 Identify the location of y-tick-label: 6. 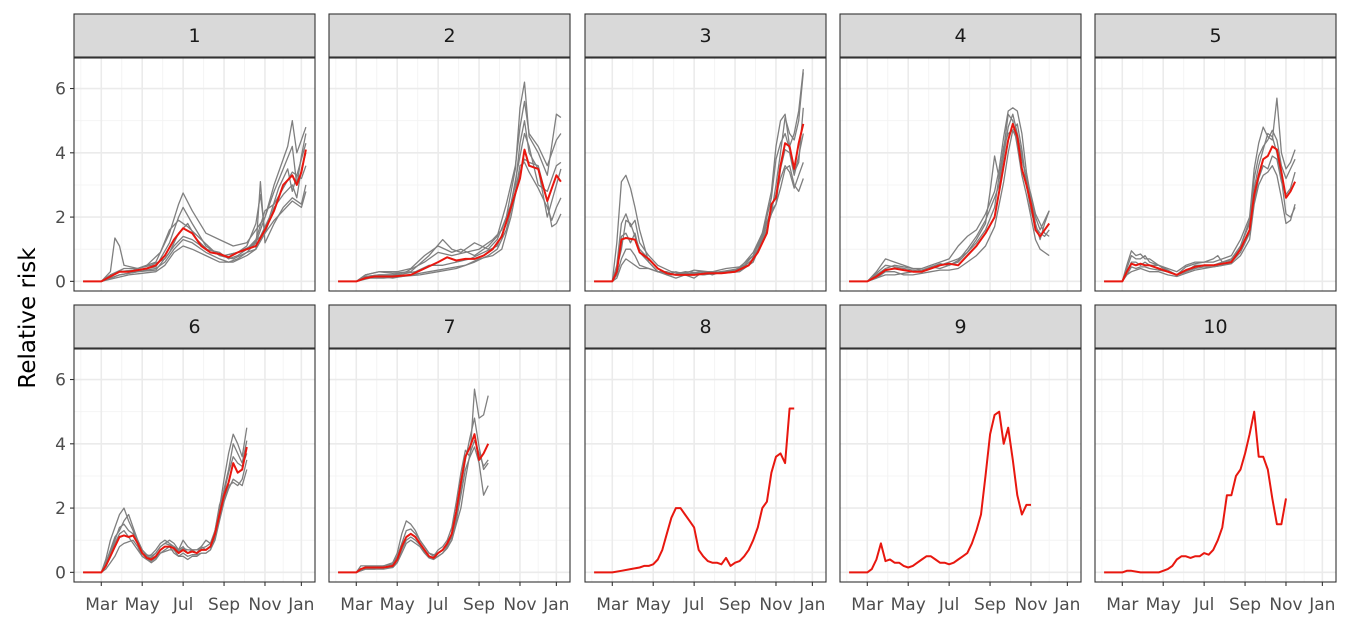
(60, 90).